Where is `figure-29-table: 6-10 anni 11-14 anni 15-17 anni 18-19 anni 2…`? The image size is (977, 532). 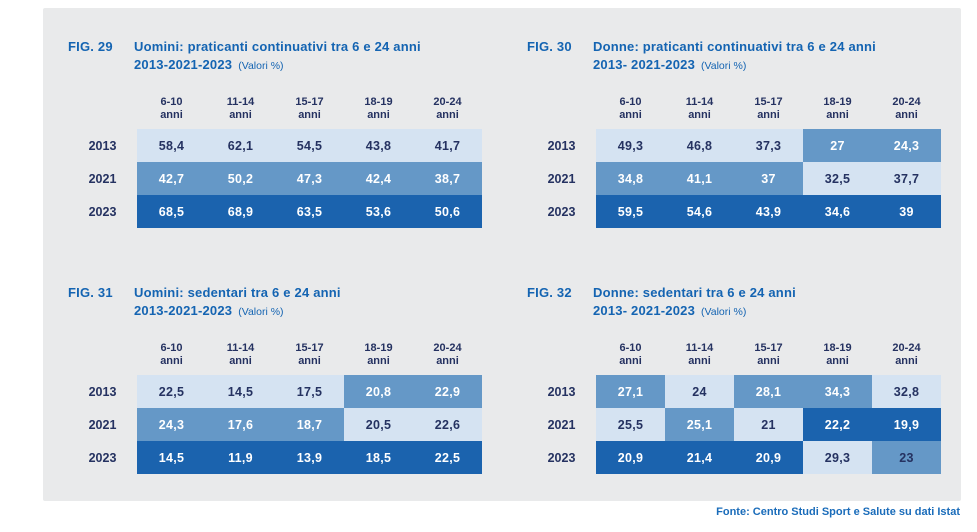 figure-29-table: 6-10 anni 11-14 anni 15-17 anni 18-19 anni 2… is located at coordinates (275, 162).